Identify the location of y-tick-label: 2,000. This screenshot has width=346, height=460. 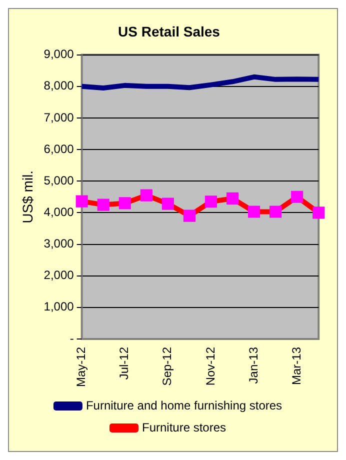
(59, 275).